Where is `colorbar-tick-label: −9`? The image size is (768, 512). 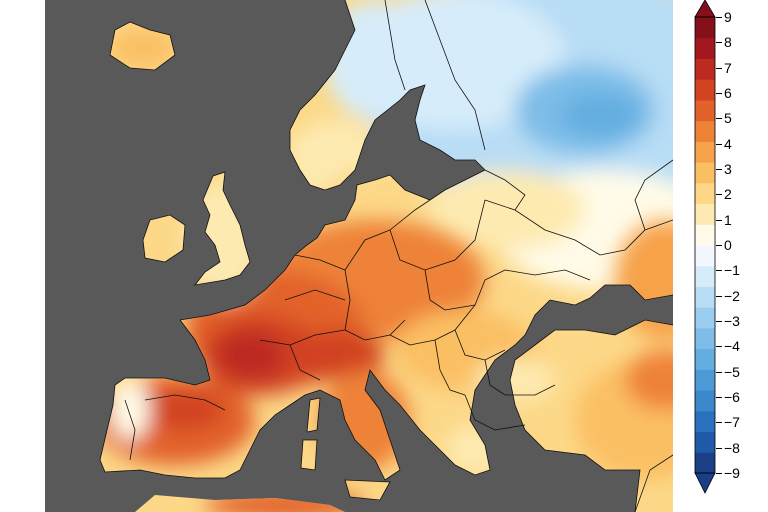
colorbar-tick-label: −9 is located at coordinates (732, 473).